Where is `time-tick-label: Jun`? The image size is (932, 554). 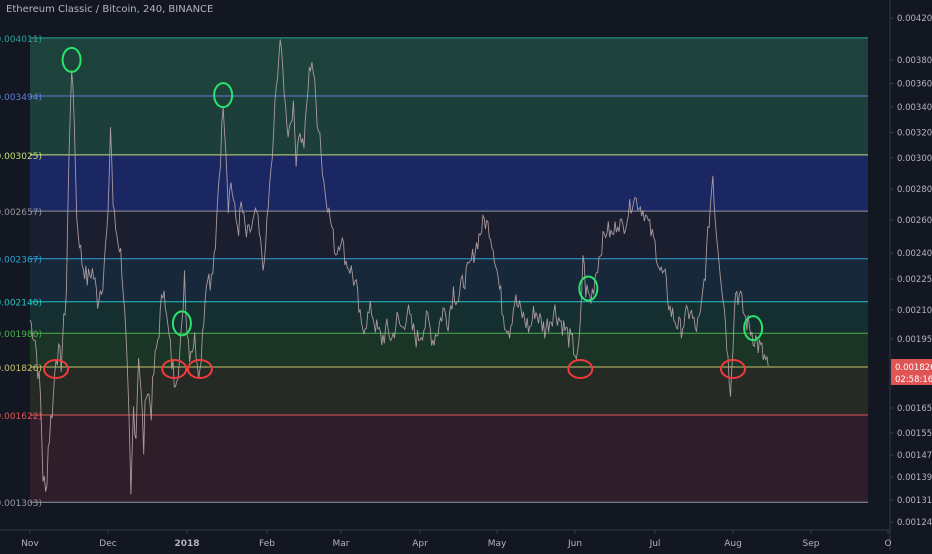 time-tick-label: Jun is located at coordinates (574, 544).